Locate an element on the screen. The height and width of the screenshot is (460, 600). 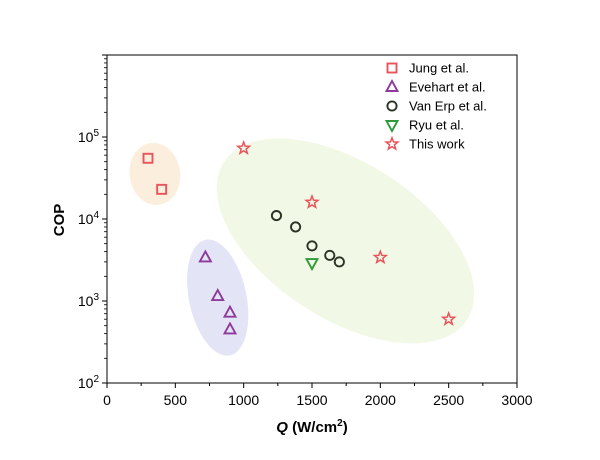
legend-label: Ryu et al. is located at coordinates (436, 125).